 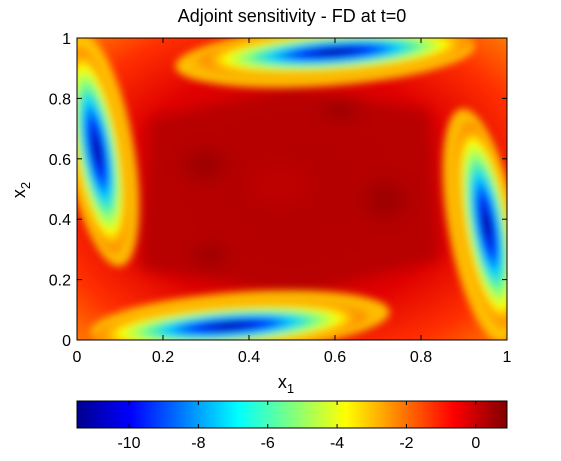 I want to click on x-tick-label: 1, so click(x=507, y=357).